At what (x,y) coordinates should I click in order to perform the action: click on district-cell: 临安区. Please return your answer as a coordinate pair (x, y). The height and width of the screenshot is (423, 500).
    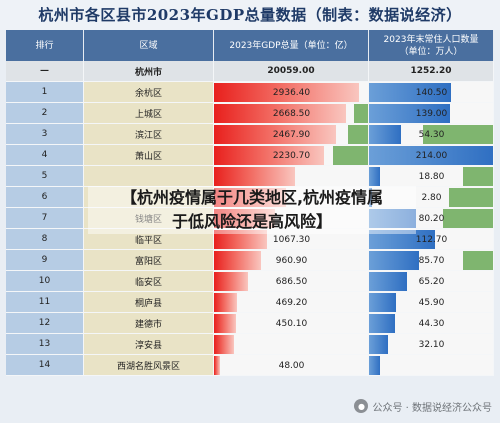
    Looking at the image, I should click on (149, 281).